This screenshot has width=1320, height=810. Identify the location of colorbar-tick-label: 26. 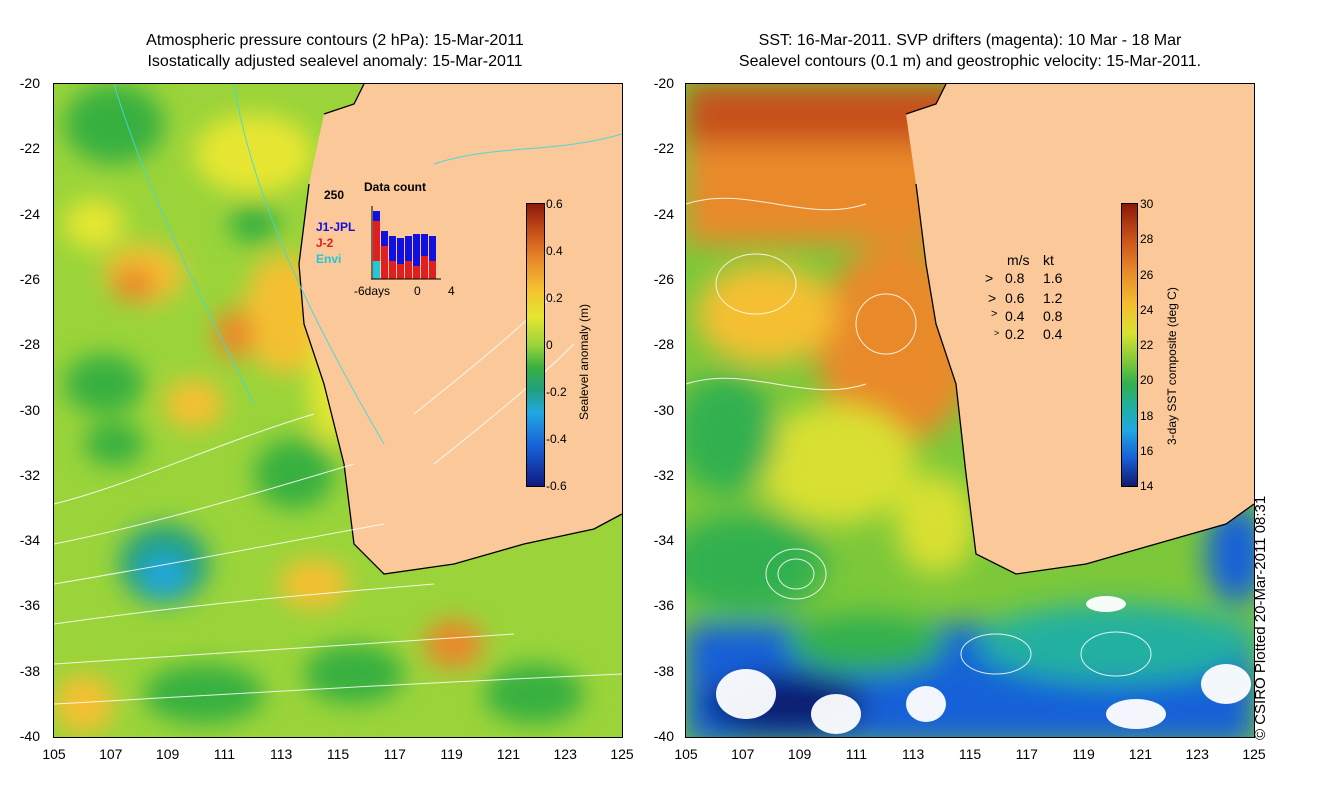
(1147, 274).